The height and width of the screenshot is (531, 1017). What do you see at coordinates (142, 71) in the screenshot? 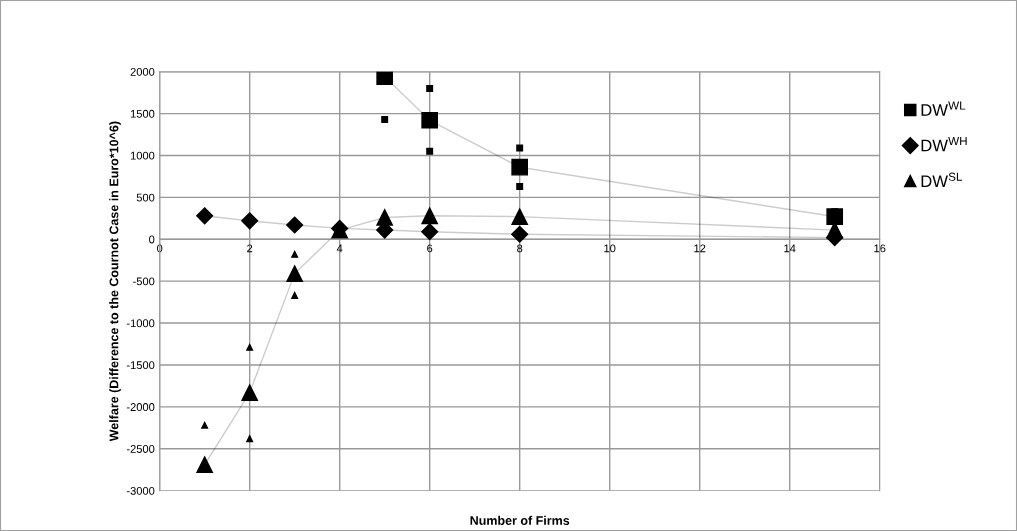
I see `y-tick-label: 2000` at bounding box center [142, 71].